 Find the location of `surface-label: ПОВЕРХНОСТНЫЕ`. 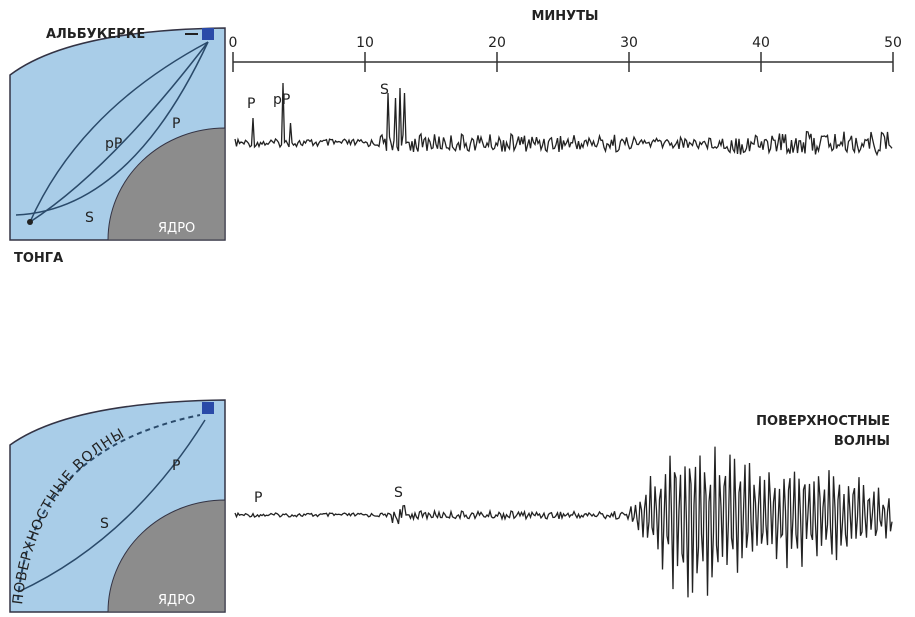

surface-label: ПОВЕРХНОСТНЫЕ is located at coordinates (823, 421).